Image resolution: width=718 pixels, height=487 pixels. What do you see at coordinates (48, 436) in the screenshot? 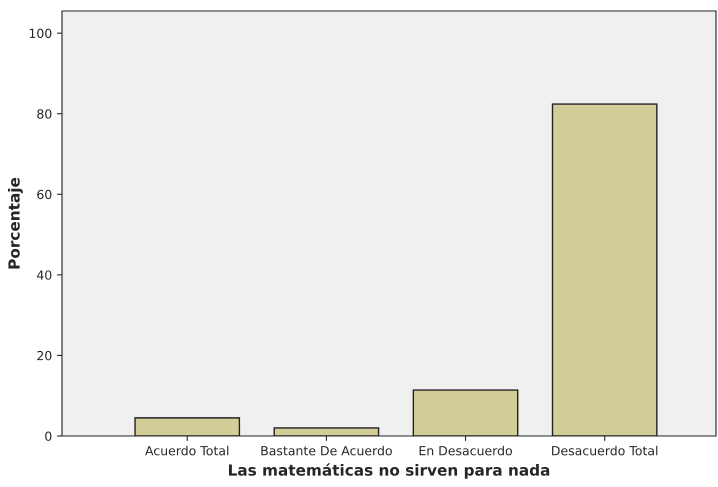
I see `y-tick-label: 0` at bounding box center [48, 436].